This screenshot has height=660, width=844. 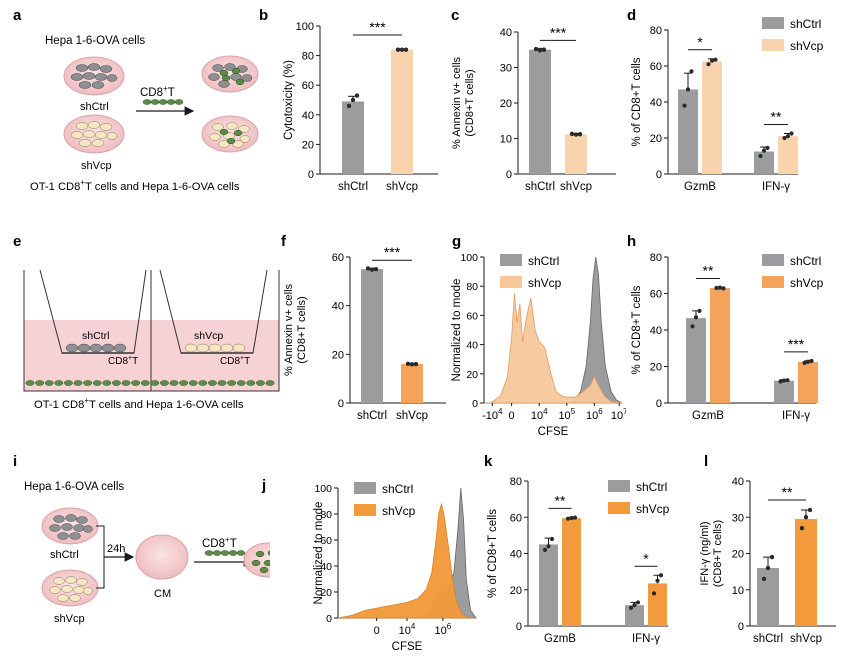 I want to click on bottom-tcells, so click(x=150, y=383).